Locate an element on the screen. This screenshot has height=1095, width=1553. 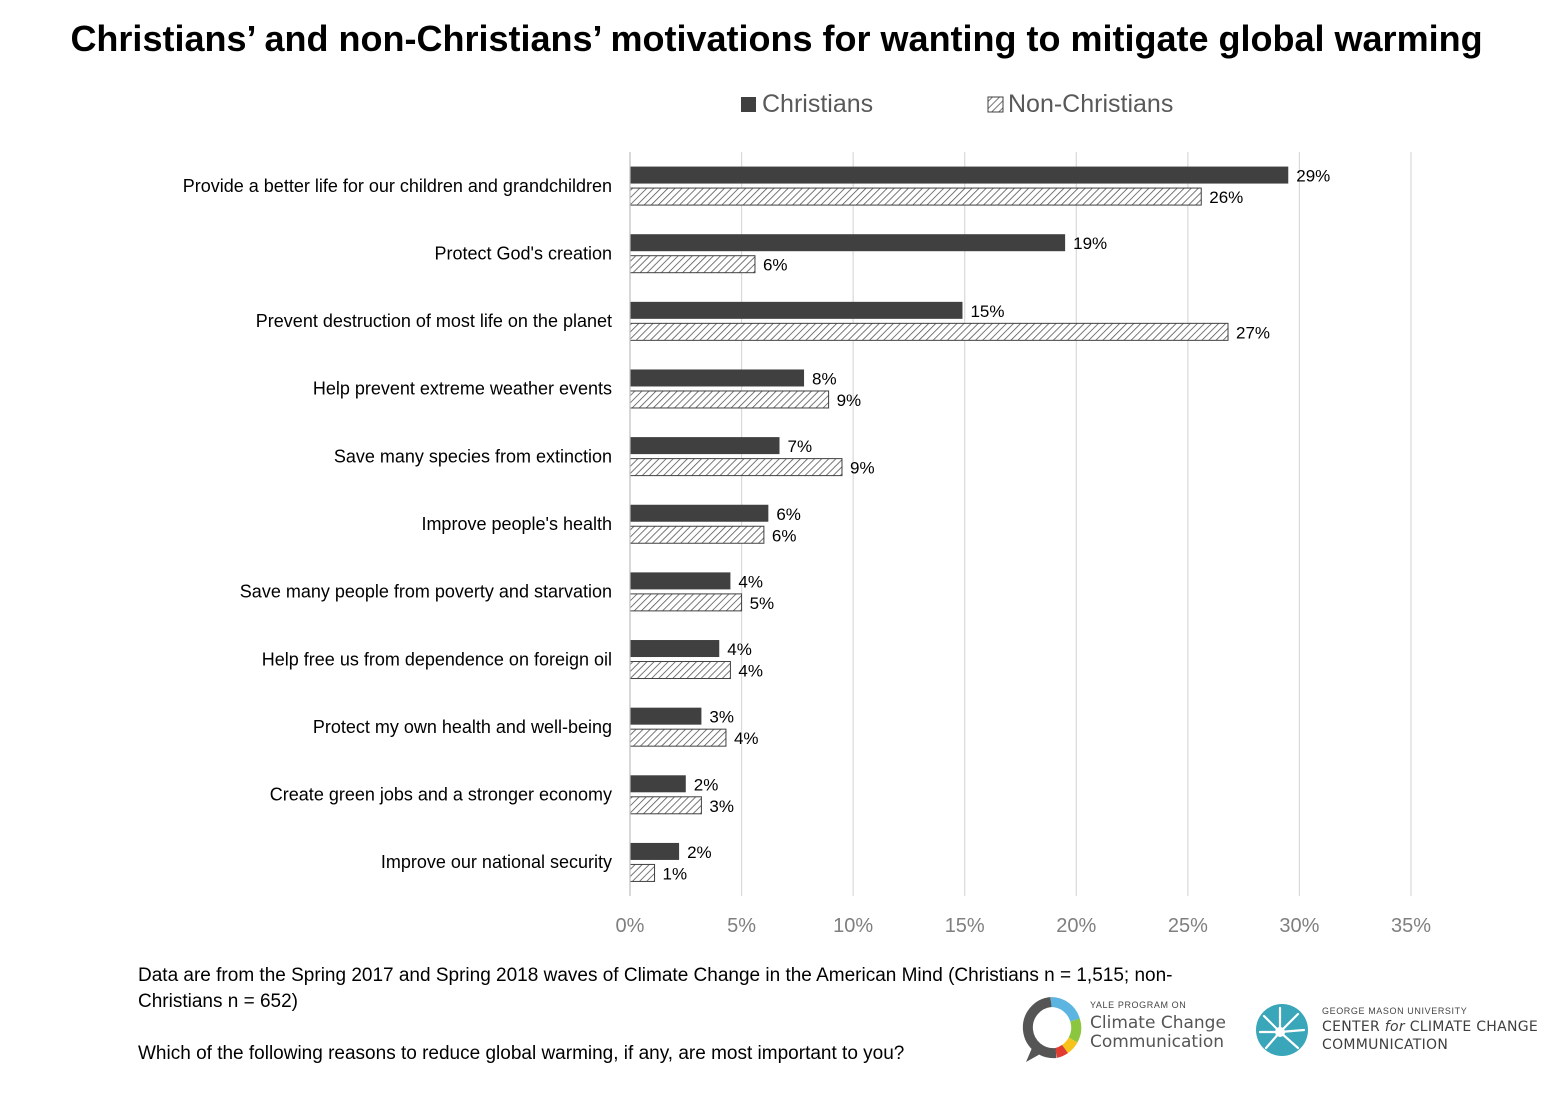
data-label-non-christians: 27% is located at coordinates (1253, 332).